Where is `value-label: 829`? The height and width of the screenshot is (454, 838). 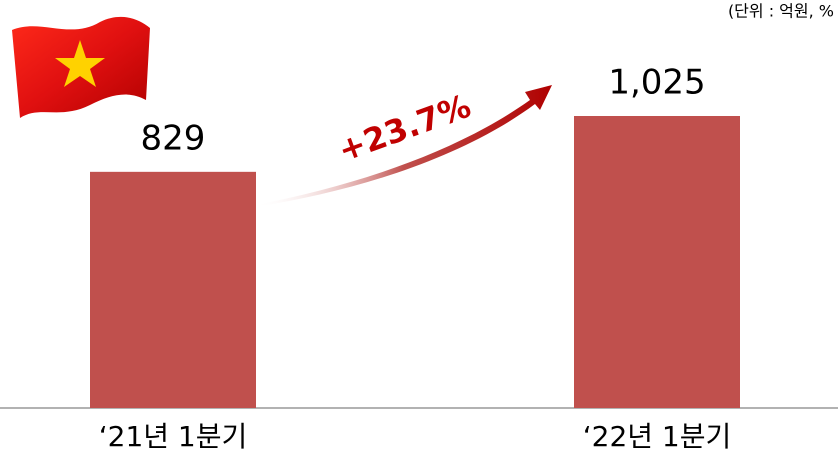 value-label: 829 is located at coordinates (173, 138).